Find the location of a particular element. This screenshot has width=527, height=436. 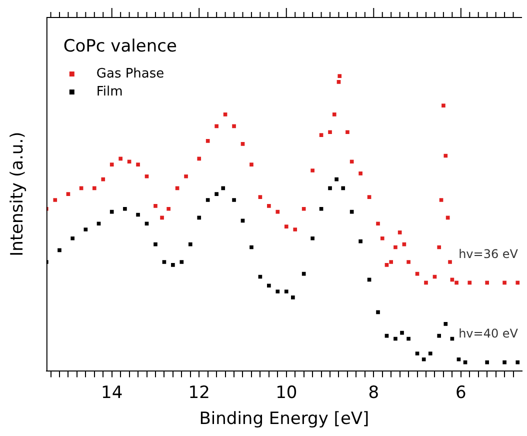

x-tick-label: 12 is located at coordinates (199, 392).